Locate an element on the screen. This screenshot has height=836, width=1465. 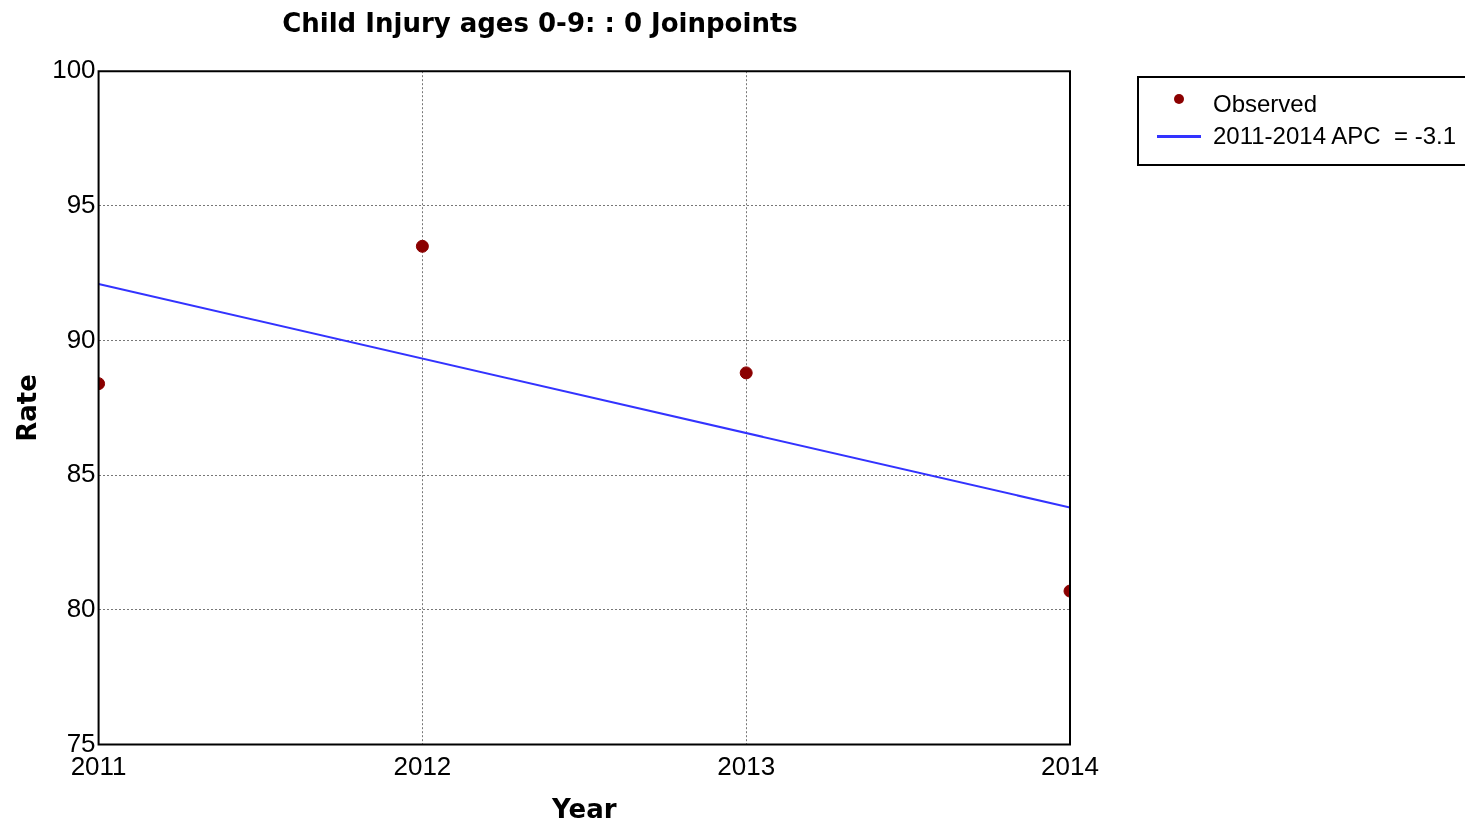
x-tick-label: 2012 is located at coordinates (422, 766).